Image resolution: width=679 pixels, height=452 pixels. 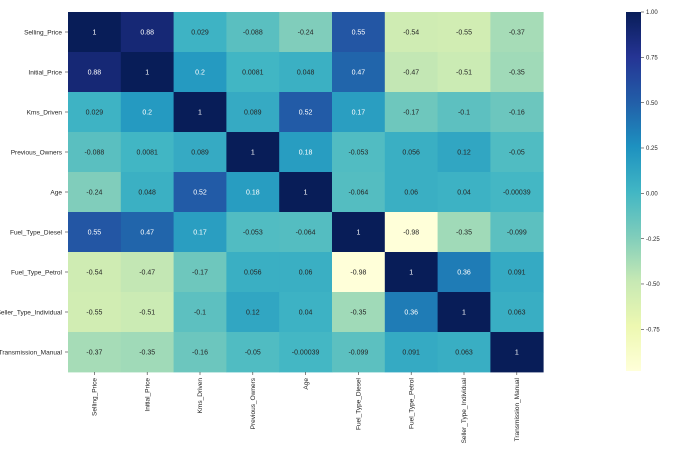 What do you see at coordinates (306, 353) in the screenshot?
I see `cell-value-label: -0.00039` at bounding box center [306, 353].